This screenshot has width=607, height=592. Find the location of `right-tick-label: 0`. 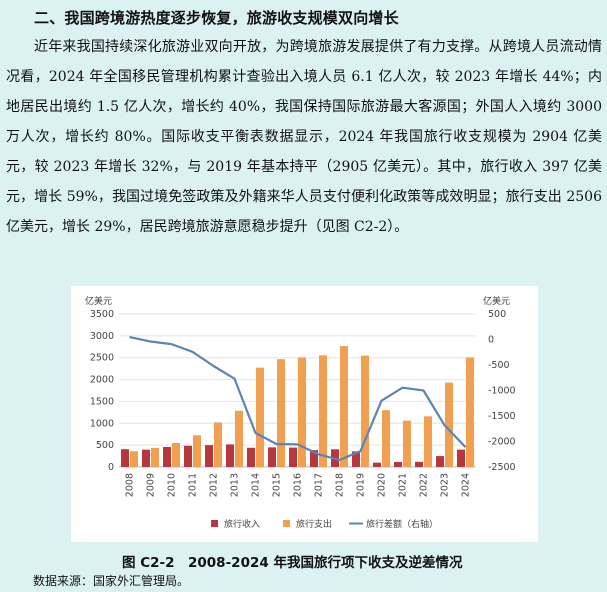

right-tick-label: 0 is located at coordinates (491, 340).